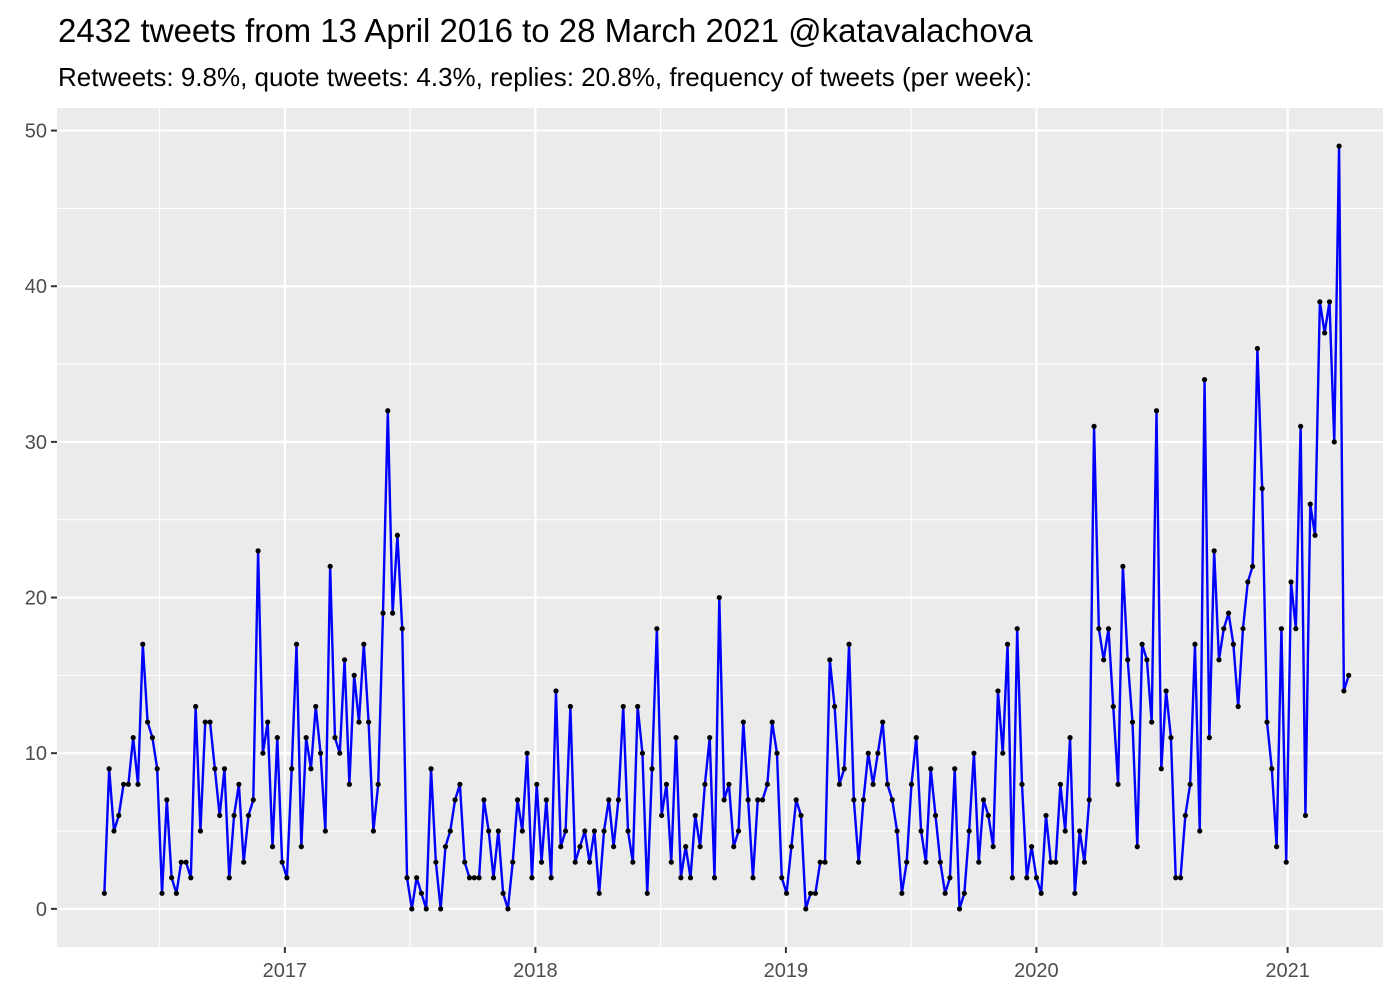 The height and width of the screenshot is (1000, 1400). I want to click on y-tick-label: 30, so click(36, 443).